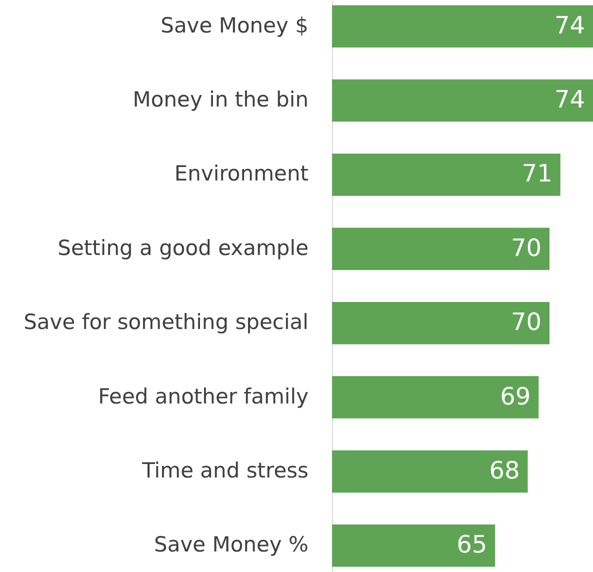 Image resolution: width=593 pixels, height=572 pixels. What do you see at coordinates (183, 248) in the screenshot?
I see `y-tick-label: Setting a good example` at bounding box center [183, 248].